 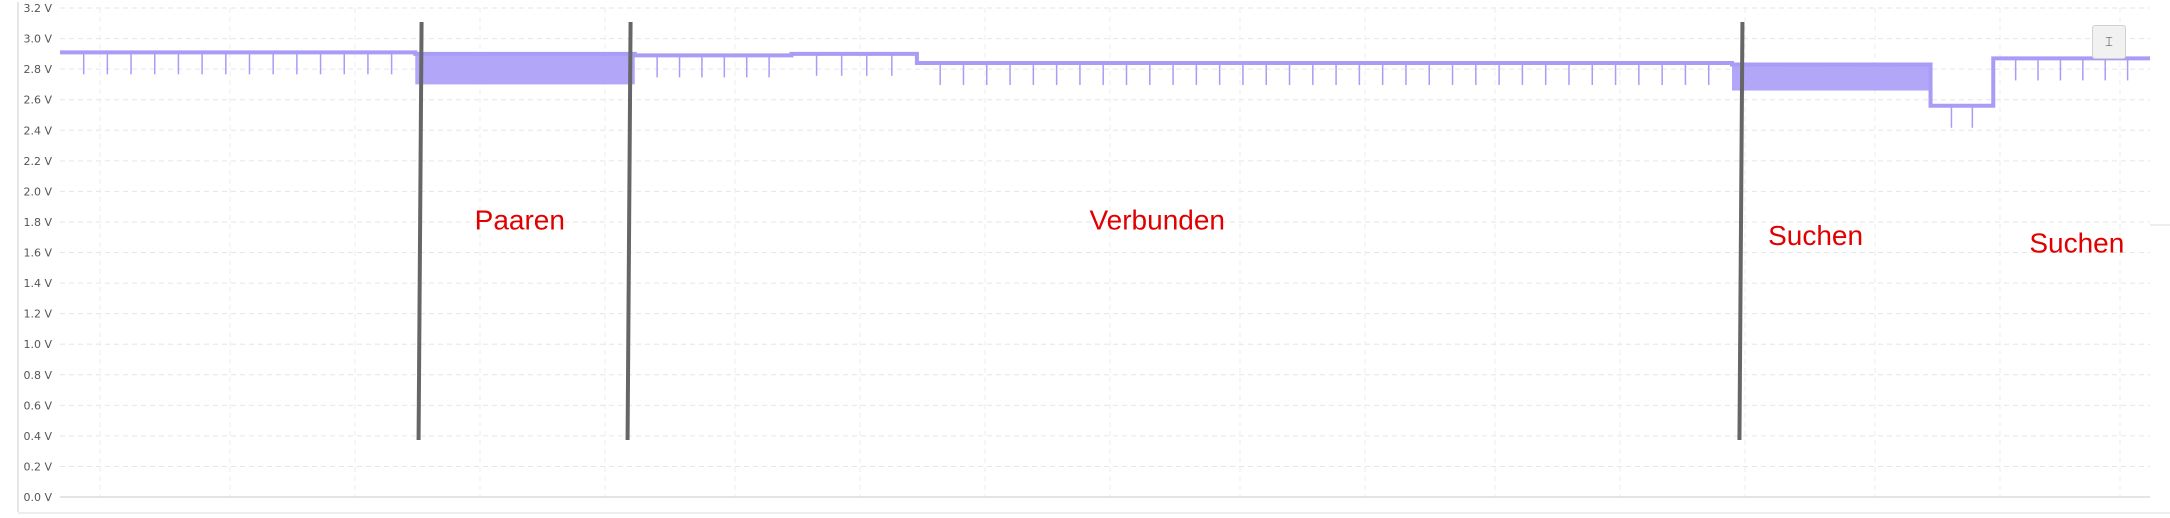 I want to click on y-tick-label: 2.2 V, so click(x=37, y=161).